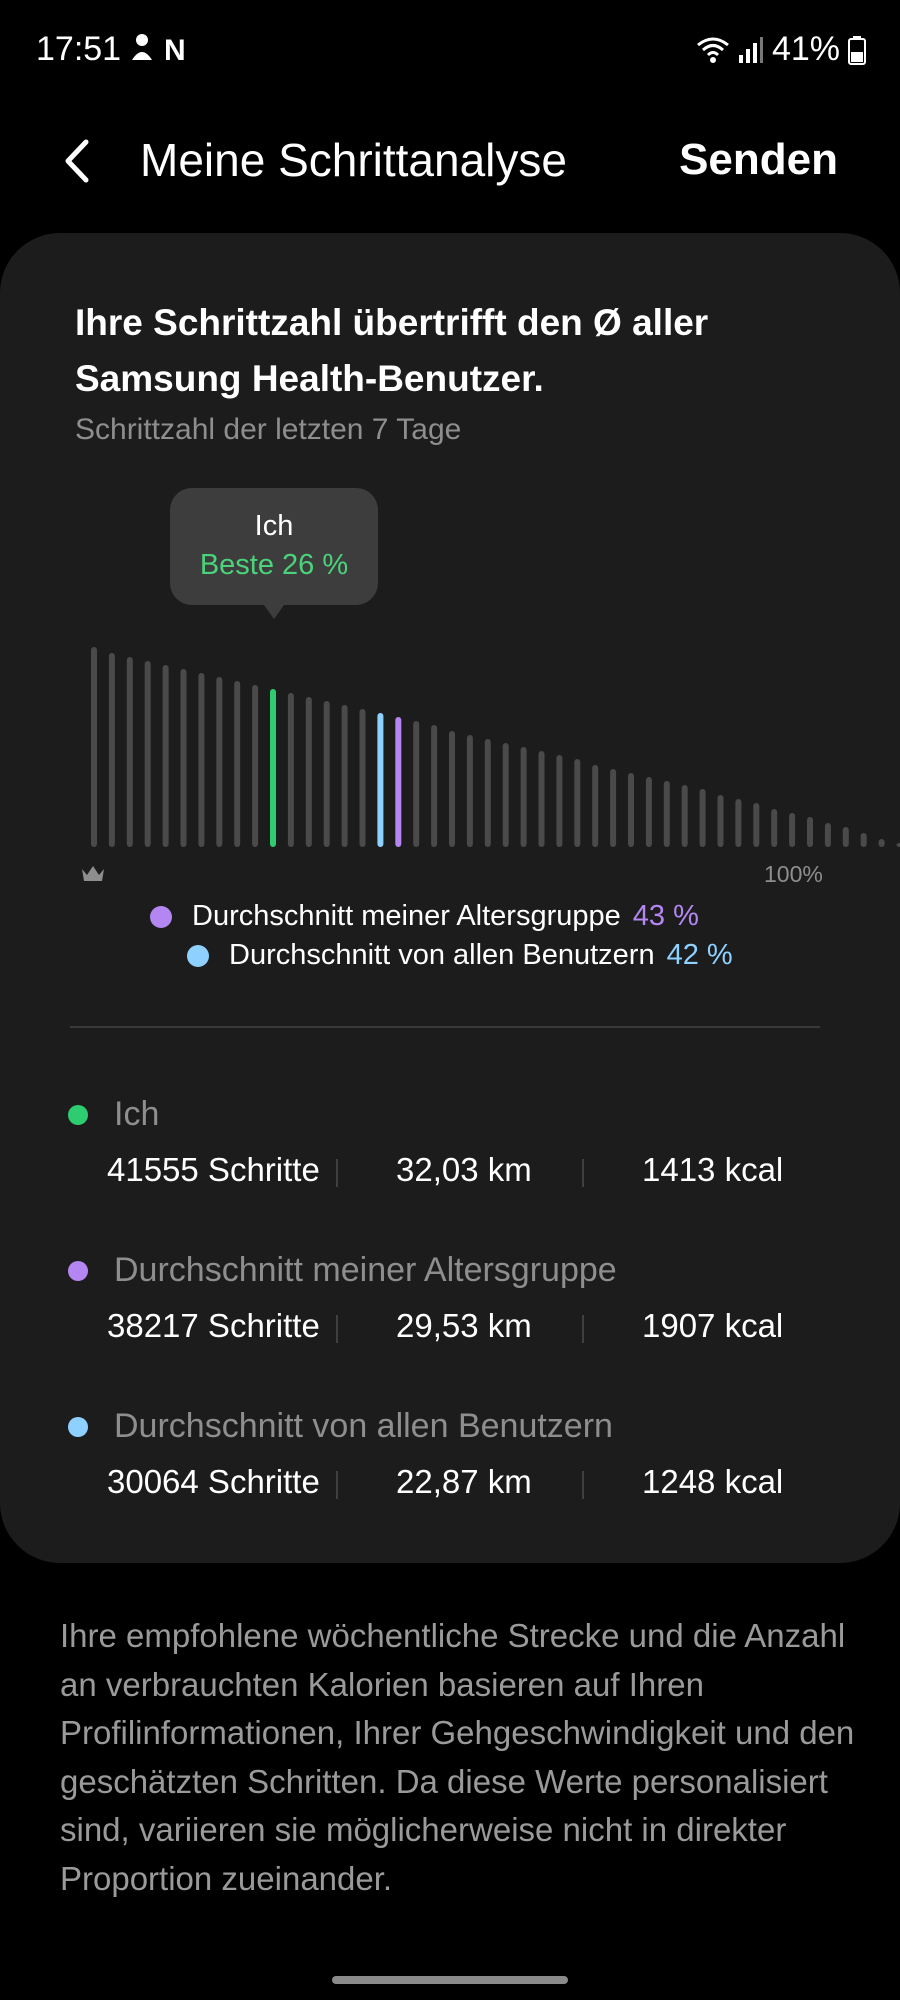 The width and height of the screenshot is (900, 2000). I want to click on home-indicator, so click(450, 1980).